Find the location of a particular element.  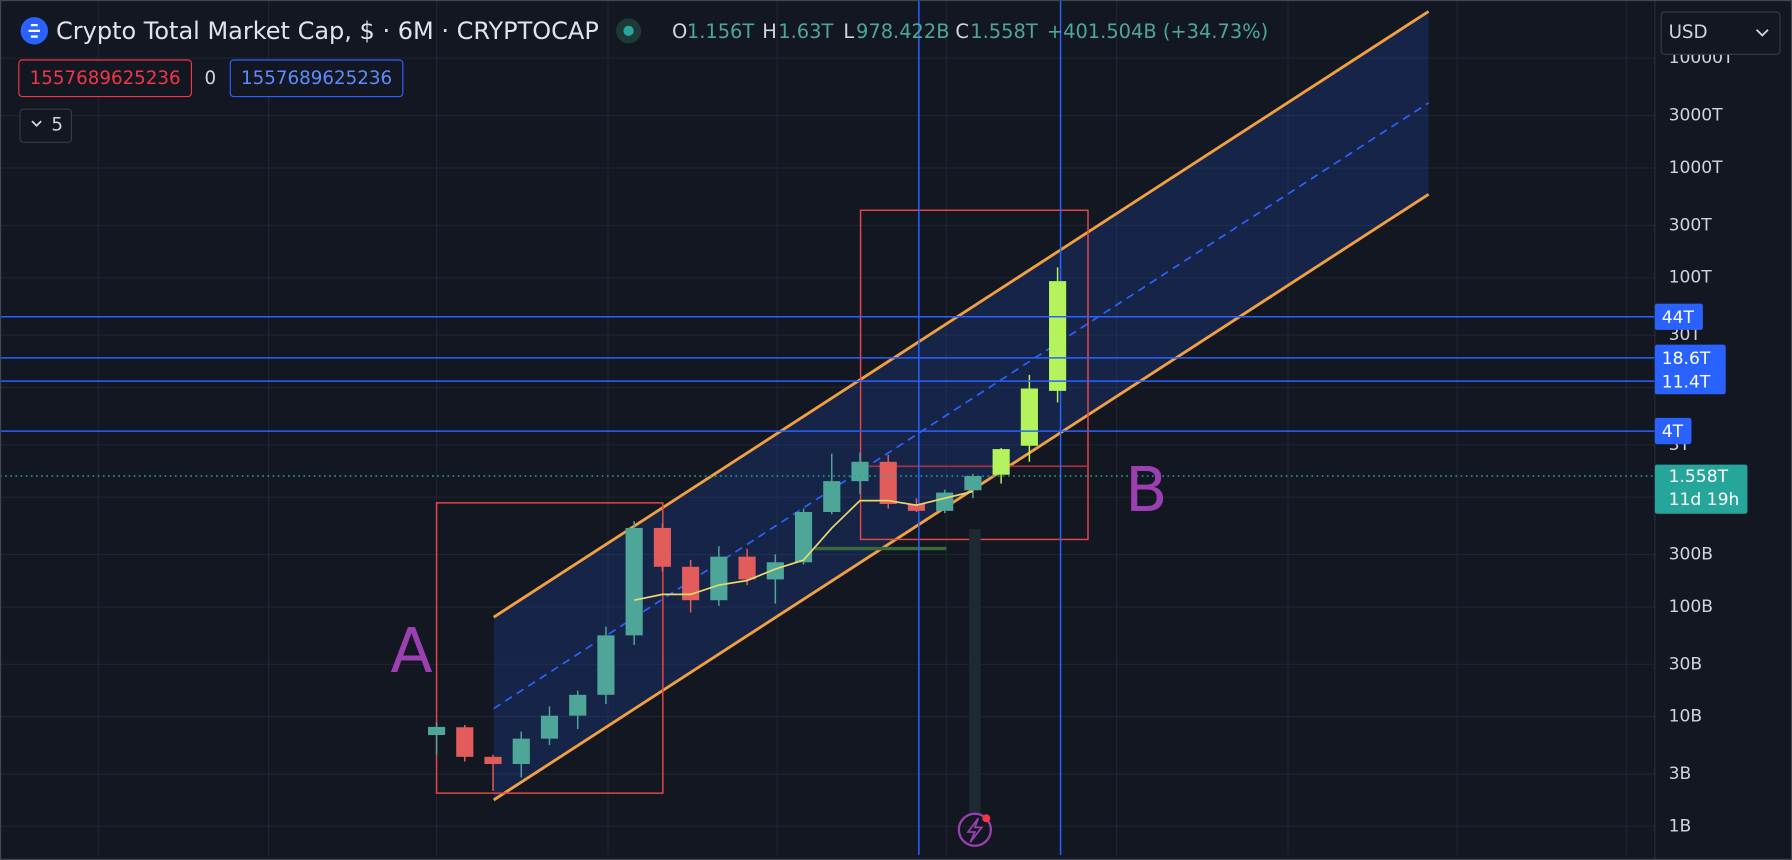

ohlc-value: 978.422B is located at coordinates (903, 30).